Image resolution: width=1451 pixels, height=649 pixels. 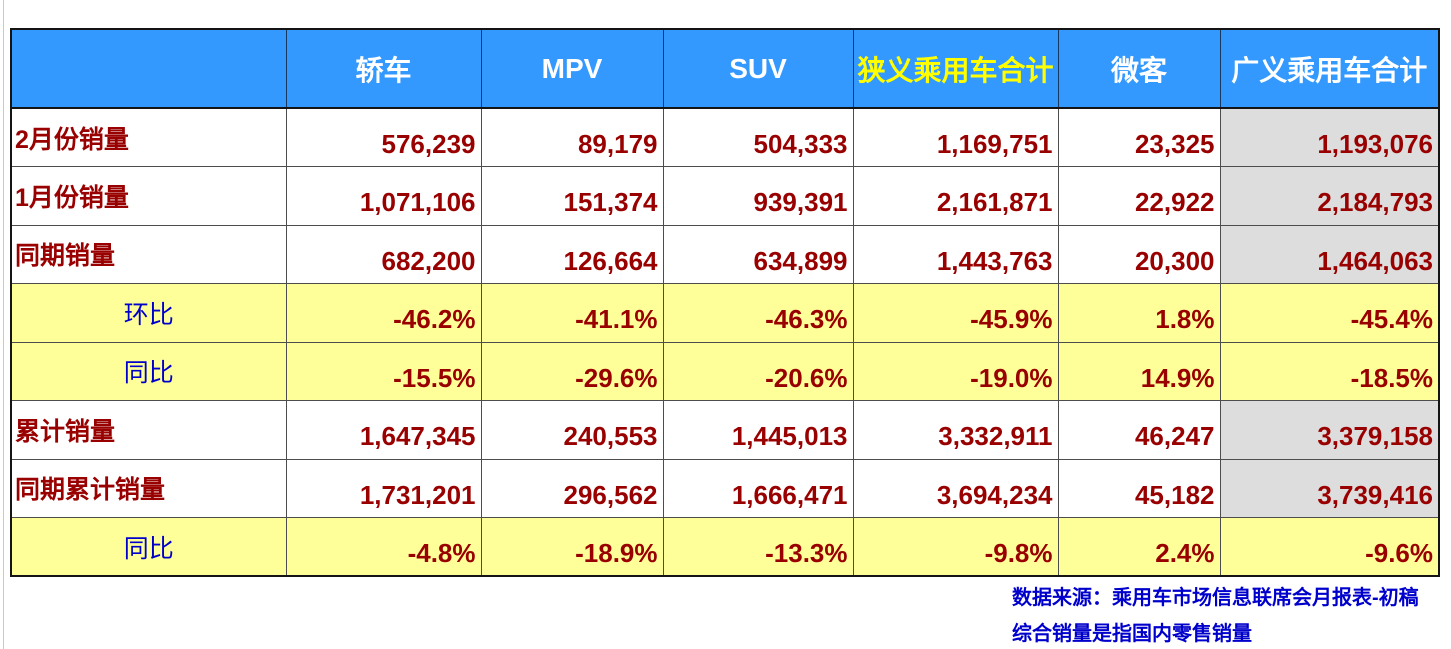 What do you see at coordinates (383, 137) in the screenshot?
I see `value-cell: 576,239` at bounding box center [383, 137].